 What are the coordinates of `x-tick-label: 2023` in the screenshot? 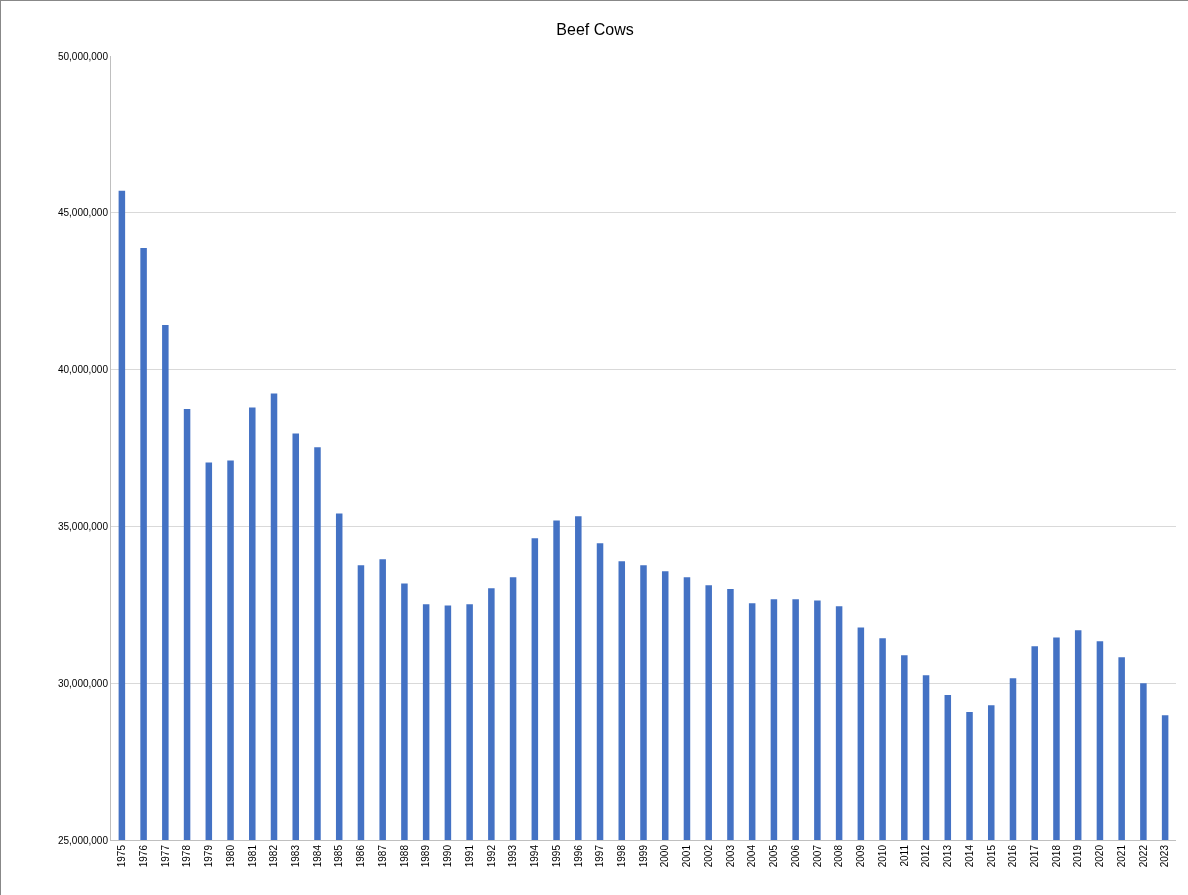 It's located at (1165, 856).